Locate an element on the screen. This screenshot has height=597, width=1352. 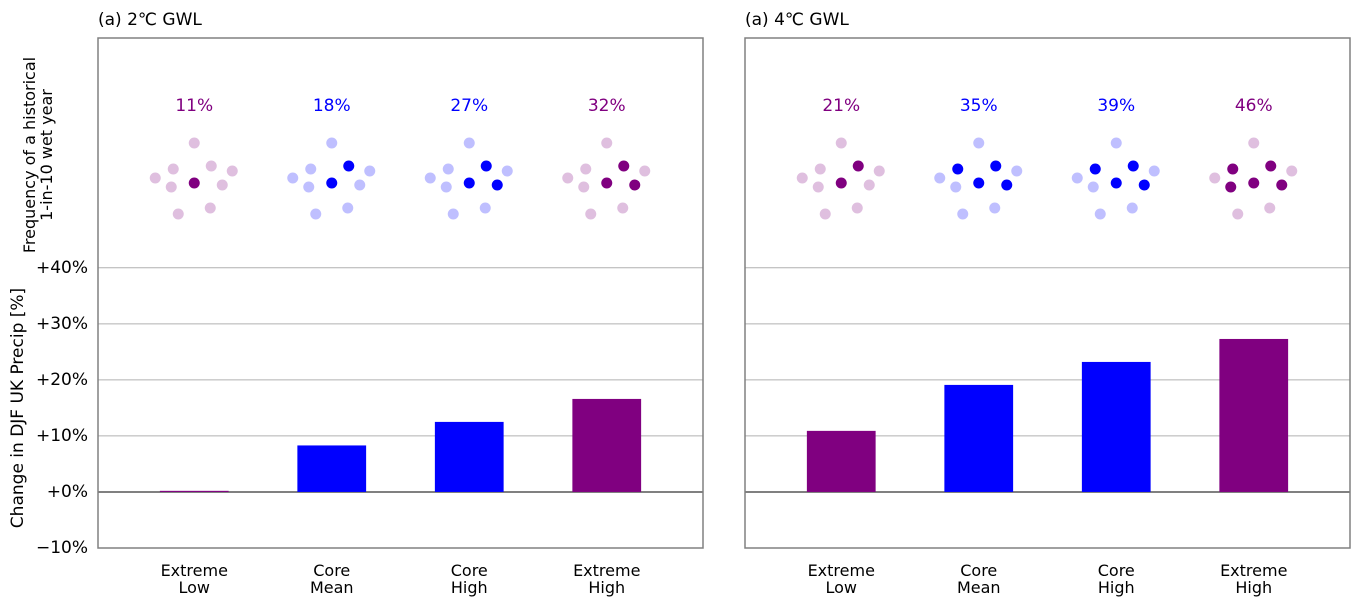
frequency-label: 21% is located at coordinates (841, 106).